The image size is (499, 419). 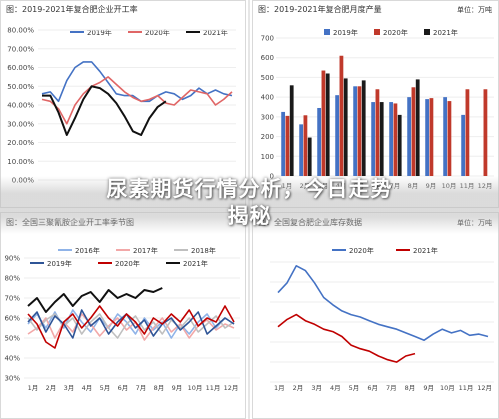 I want to click on y-tick-label: 600, so click(x=267, y=58).